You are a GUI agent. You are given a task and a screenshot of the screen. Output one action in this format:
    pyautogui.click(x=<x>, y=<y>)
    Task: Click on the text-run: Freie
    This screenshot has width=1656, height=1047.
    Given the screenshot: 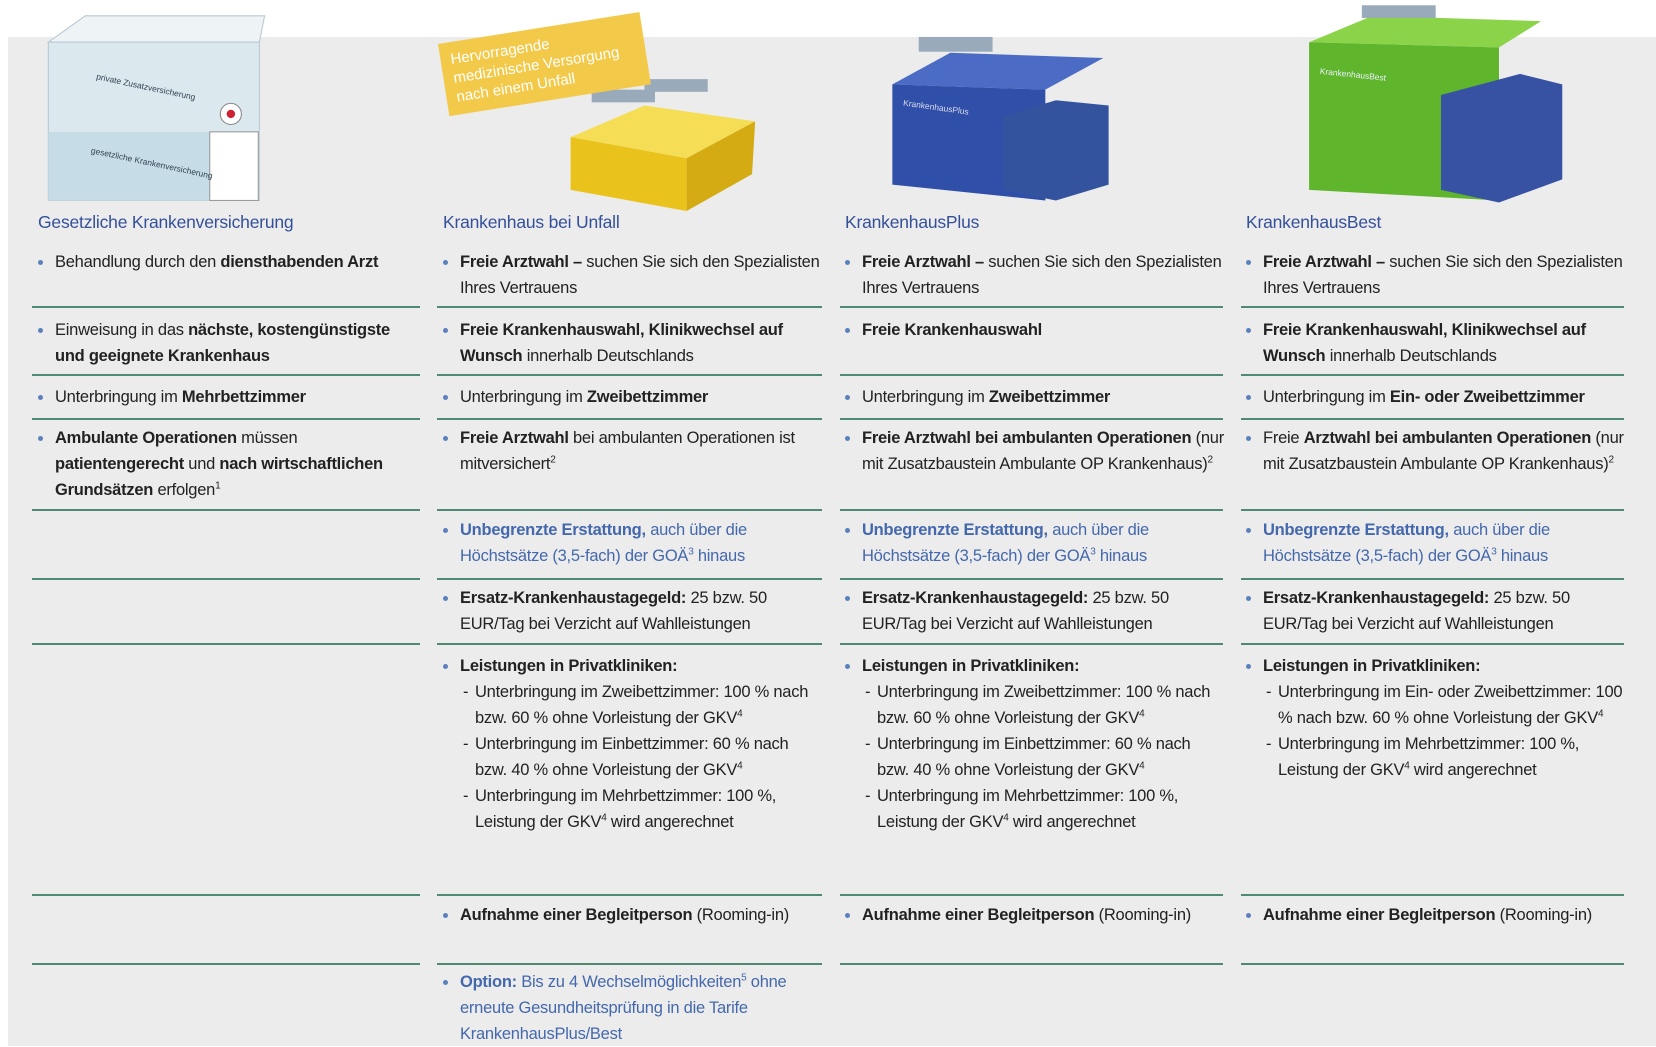 What is the action you would take?
    pyautogui.click(x=1283, y=438)
    